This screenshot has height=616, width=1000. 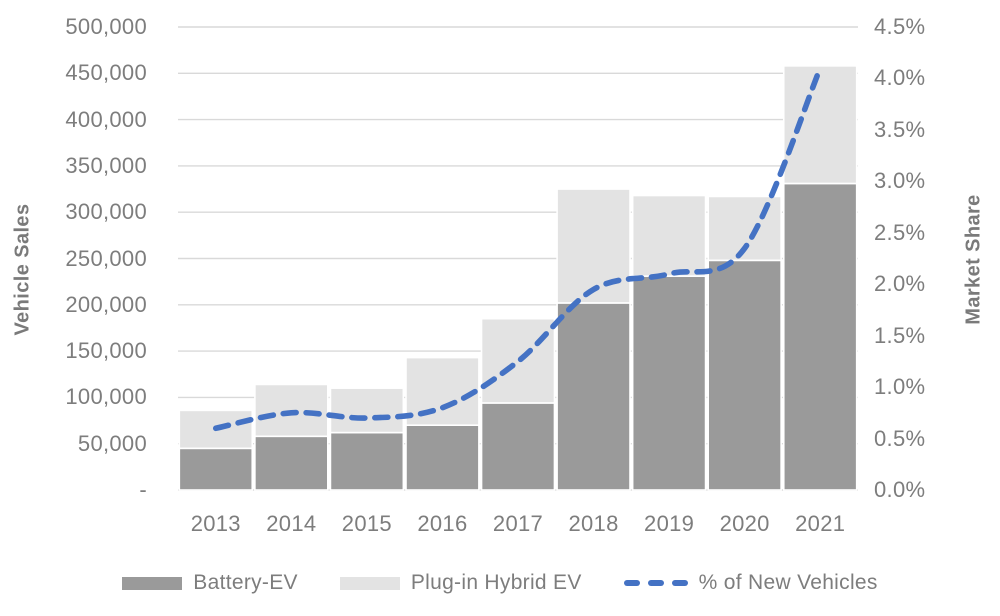 I want to click on right-axis-tick: 1.0%, so click(x=900, y=387).